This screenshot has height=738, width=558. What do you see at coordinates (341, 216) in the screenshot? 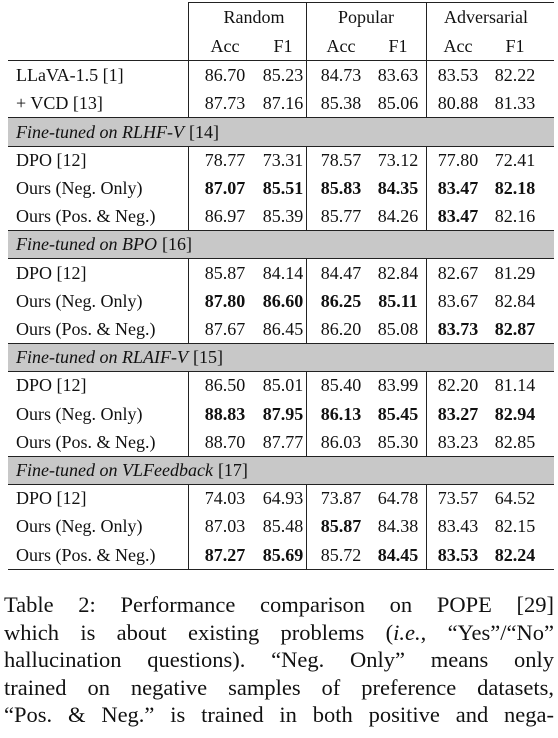
I see `cell-value: 85.77` at bounding box center [341, 216].